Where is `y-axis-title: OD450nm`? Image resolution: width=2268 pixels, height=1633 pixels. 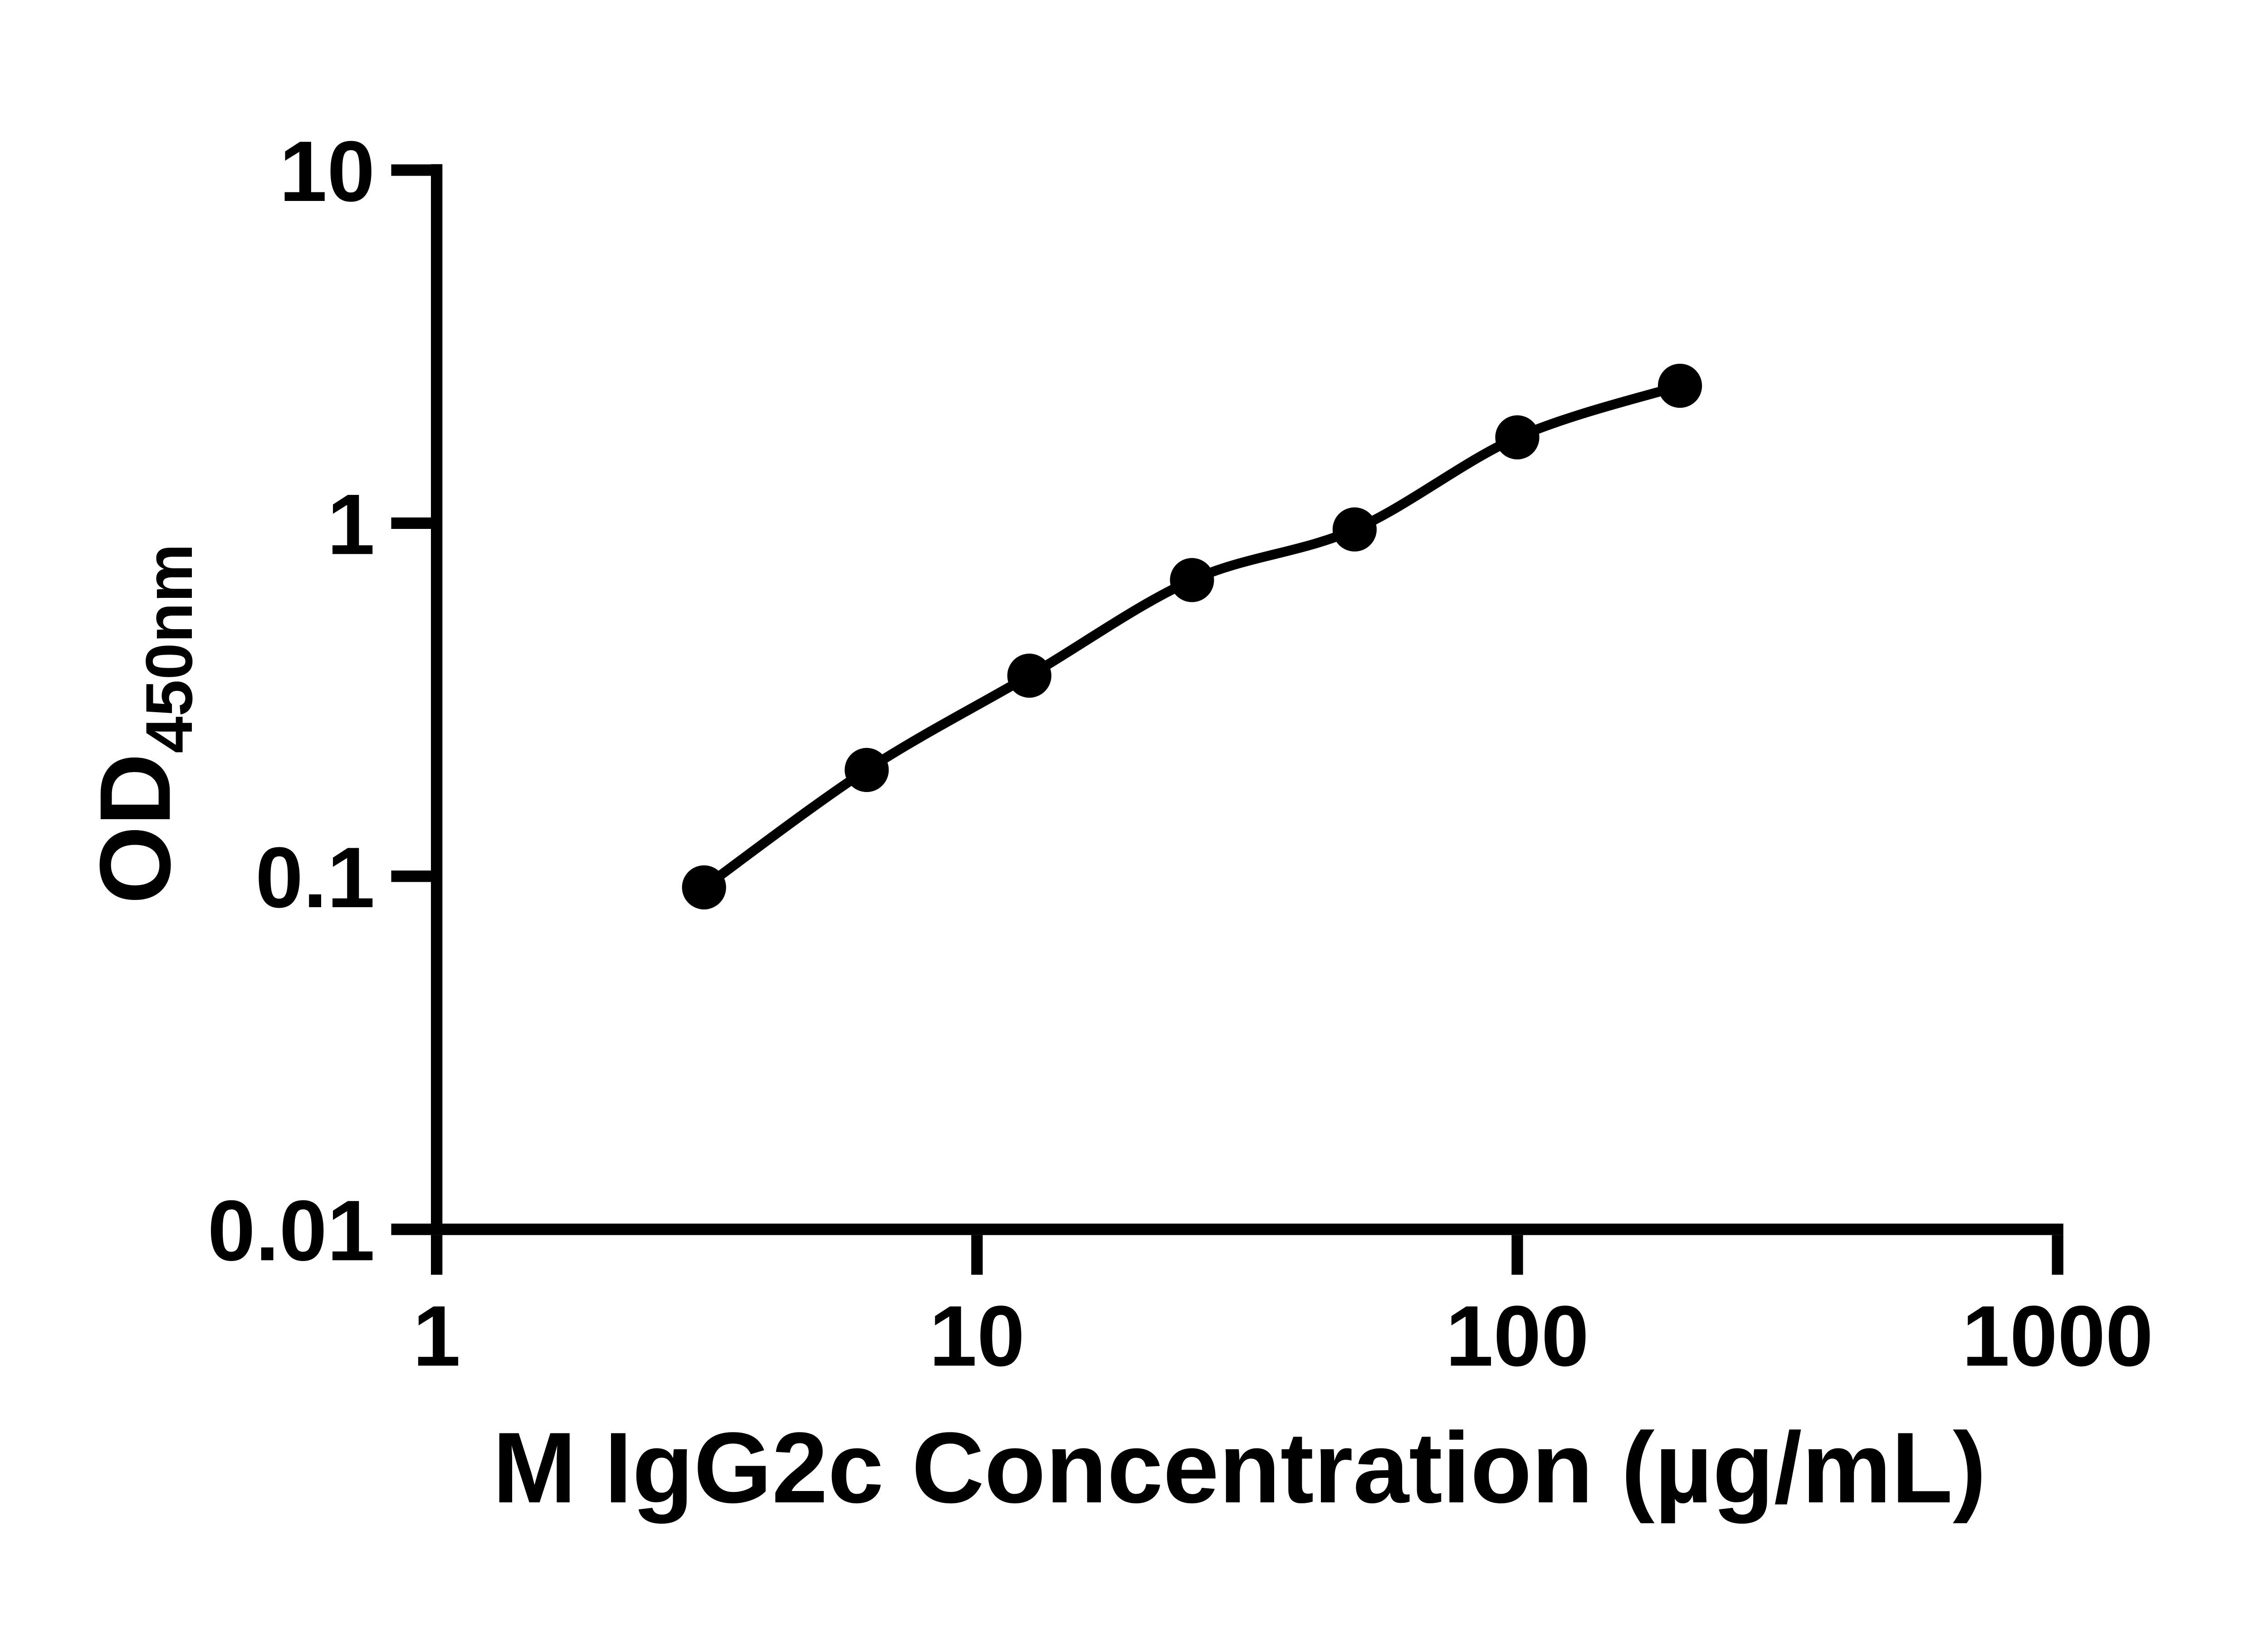
y-axis-title: OD450nm is located at coordinates (142, 723).